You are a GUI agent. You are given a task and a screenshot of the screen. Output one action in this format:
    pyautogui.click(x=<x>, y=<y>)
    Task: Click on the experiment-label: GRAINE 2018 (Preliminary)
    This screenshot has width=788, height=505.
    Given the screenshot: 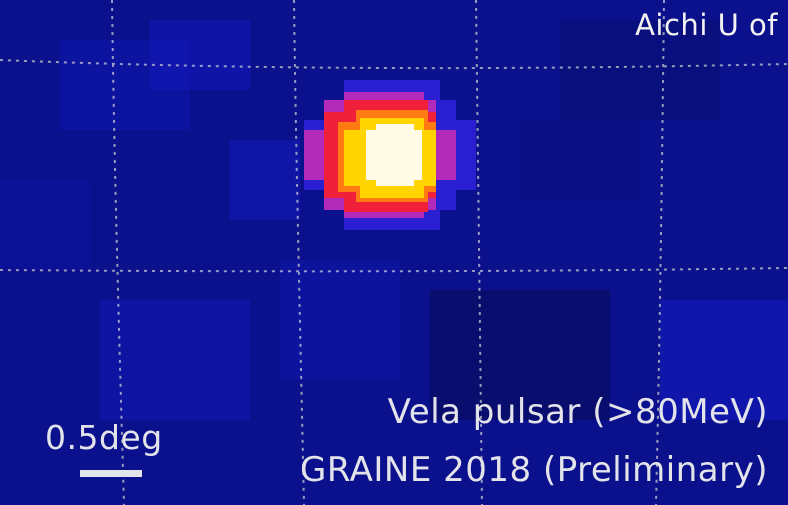 What is the action you would take?
    pyautogui.click(x=534, y=470)
    